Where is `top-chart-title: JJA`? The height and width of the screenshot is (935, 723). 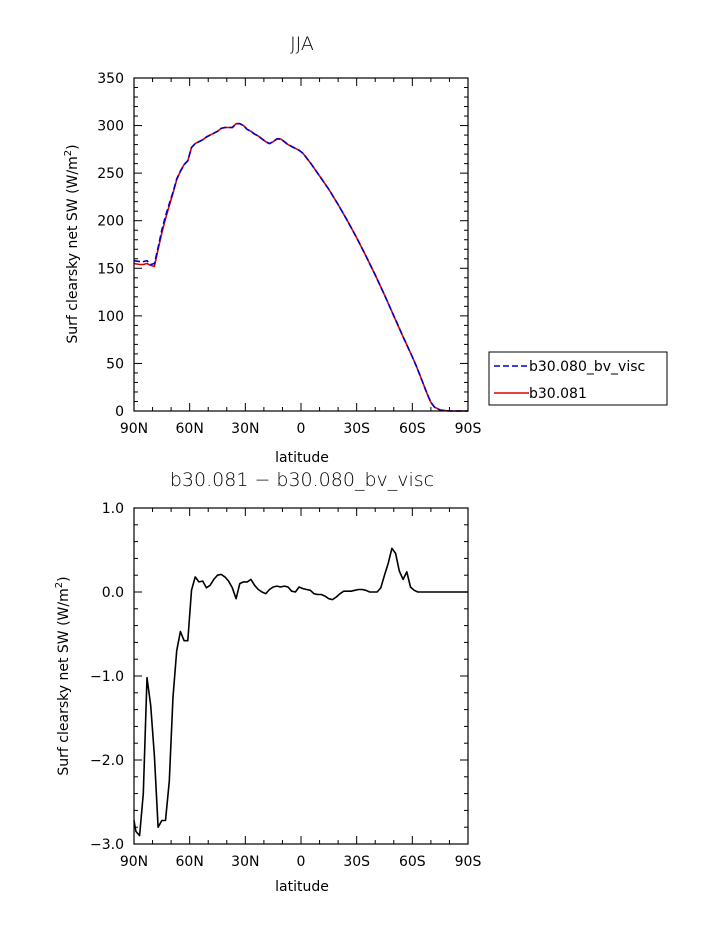
top-chart-title: JJA is located at coordinates (302, 44).